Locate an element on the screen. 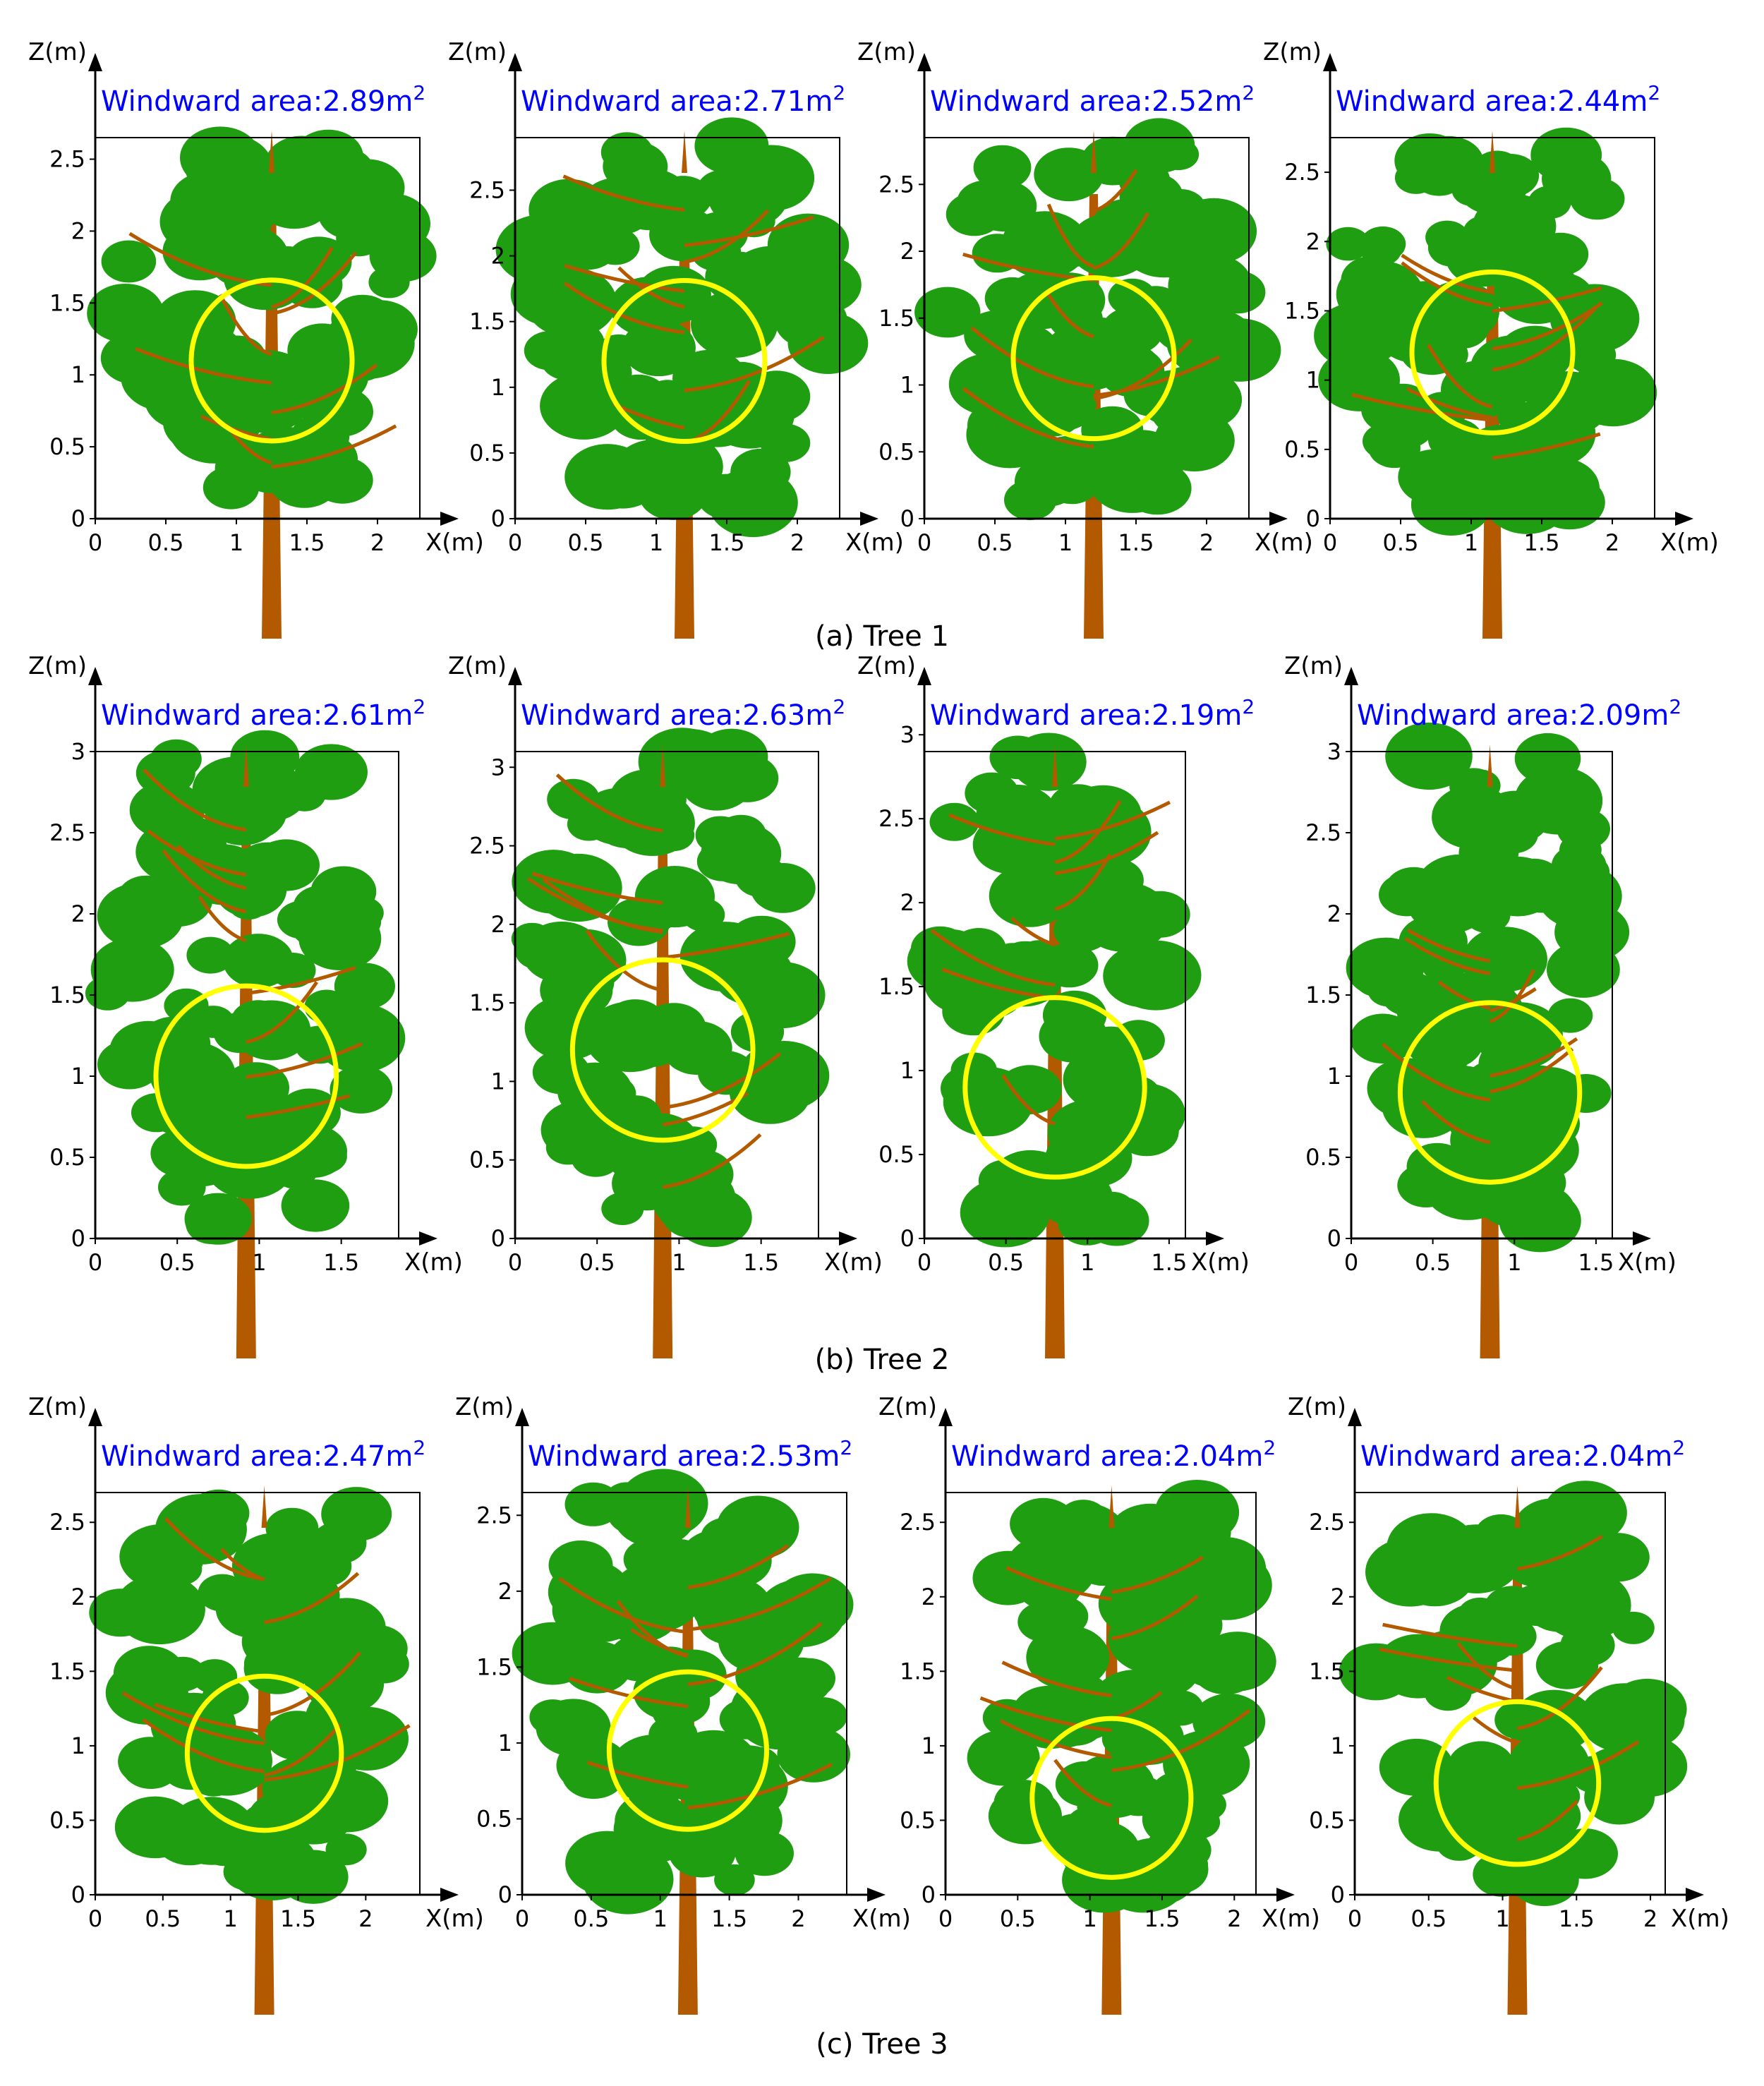 This screenshot has width=1764, height=2086. x-tick-label: 2 is located at coordinates (365, 1919).